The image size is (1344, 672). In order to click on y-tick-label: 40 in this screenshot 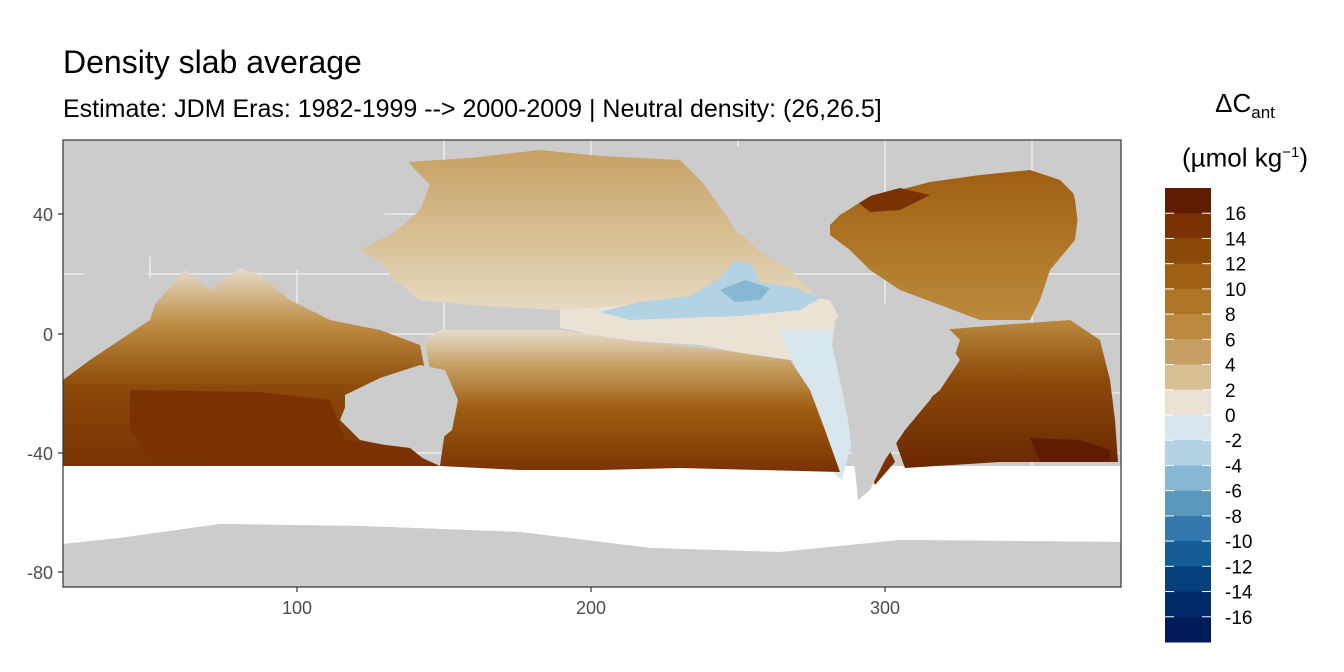, I will do `click(43, 215)`.